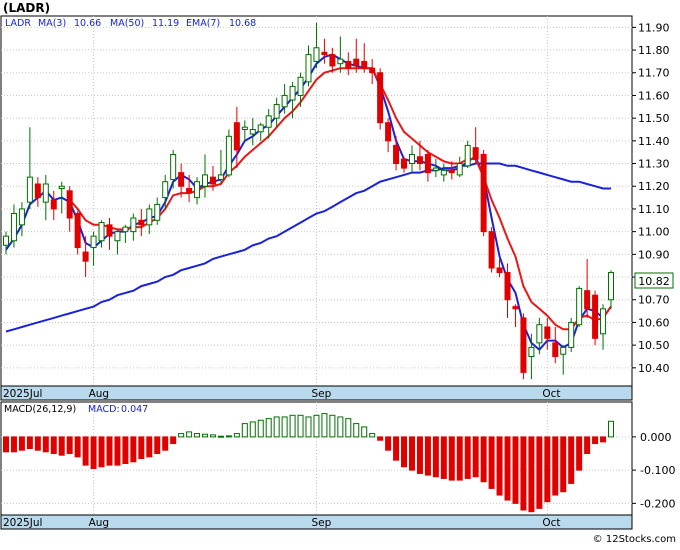 This screenshot has width=680, height=550. What do you see at coordinates (52, 23) in the screenshot?
I see `legend-ma3-label: MA(3)` at bounding box center [52, 23].